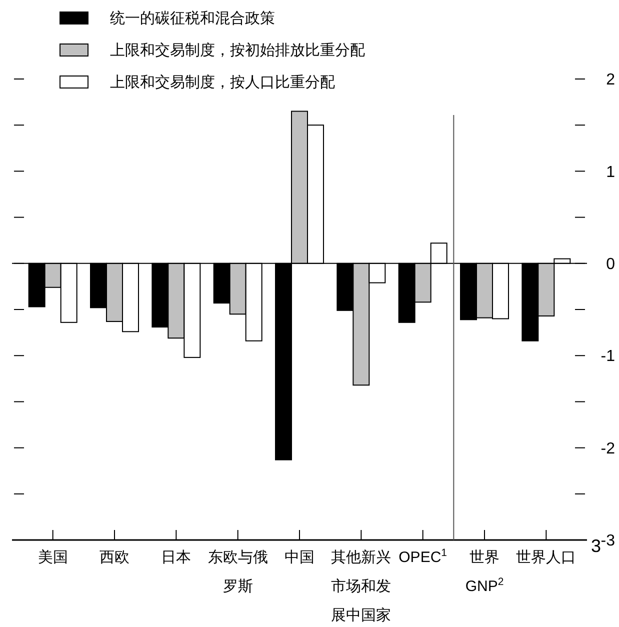  What do you see at coordinates (608, 357) in the screenshot?
I see `y-tick-label: -1` at bounding box center [608, 357].